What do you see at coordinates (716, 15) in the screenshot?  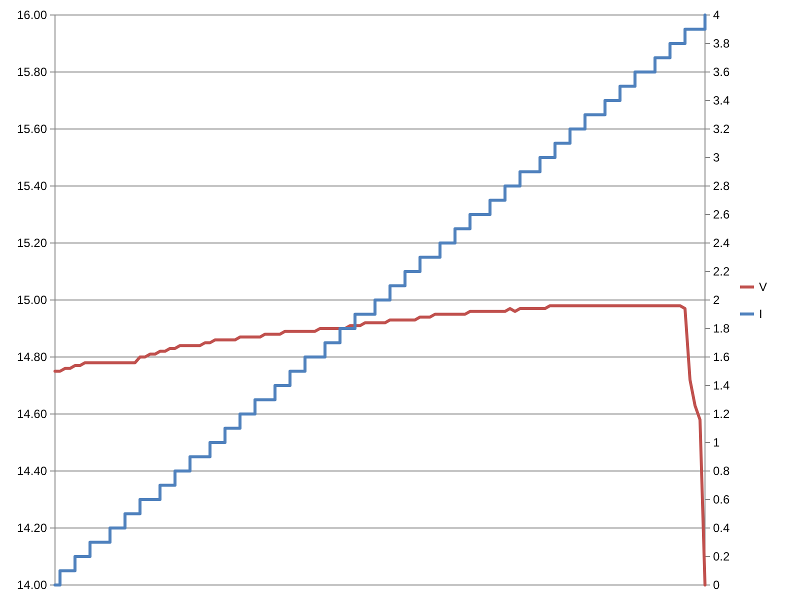 I see `y2-tick-label: 4` at bounding box center [716, 15].